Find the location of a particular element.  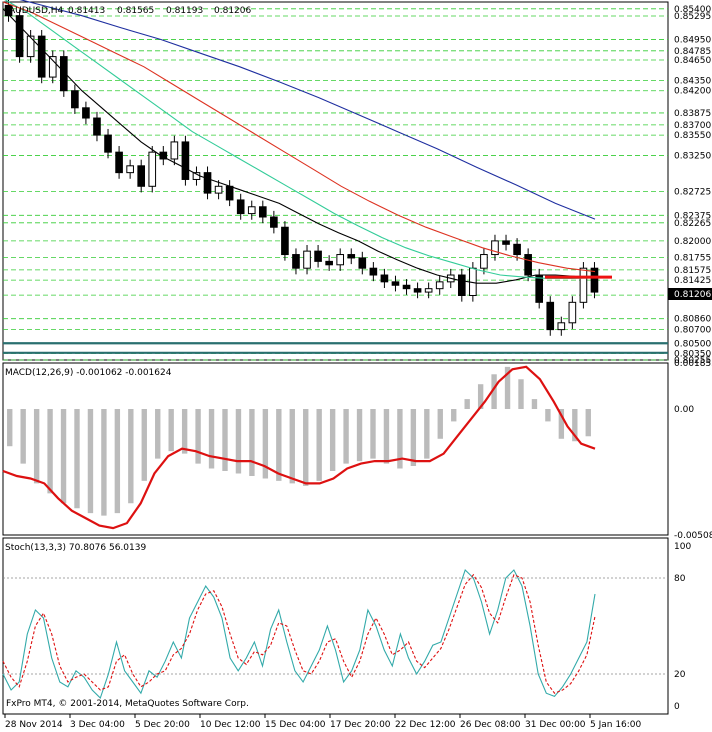

macd-axis-labels: 0.001855 0.00 -0.00508 is located at coordinates (693, 450).